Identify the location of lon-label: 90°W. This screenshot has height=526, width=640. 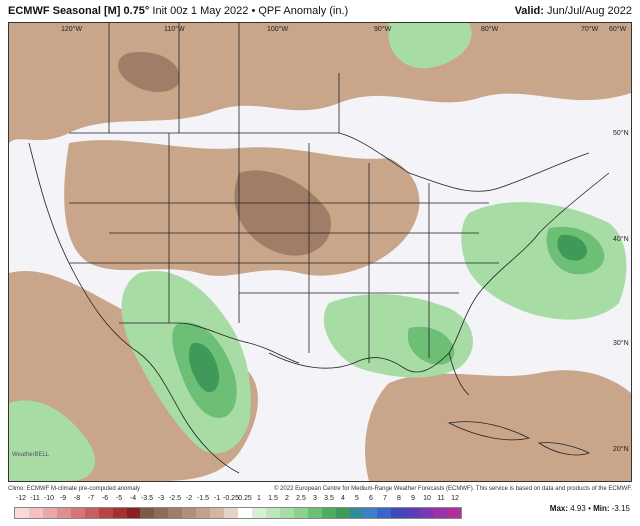
(383, 29).